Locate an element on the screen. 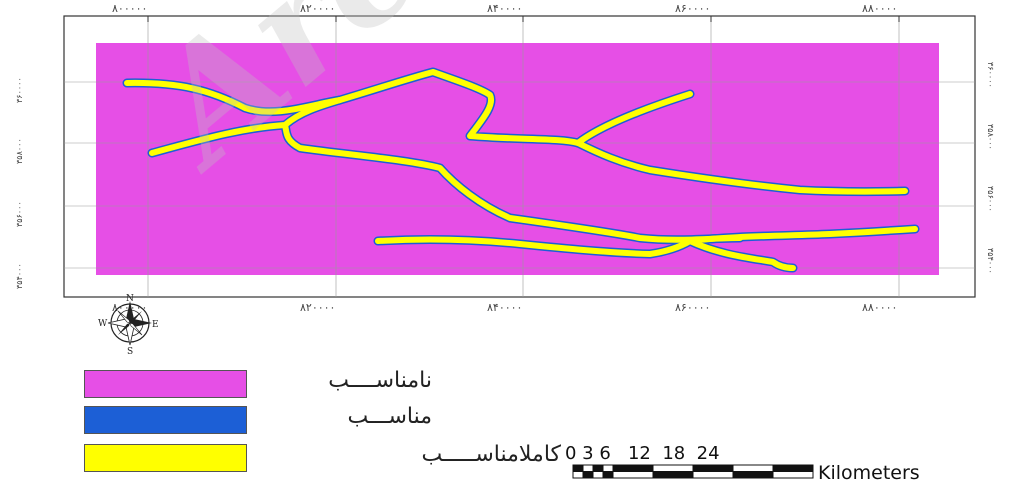 This screenshot has height=485, width=1009. legend-label-suitable: مناســـب is located at coordinates (390, 416).